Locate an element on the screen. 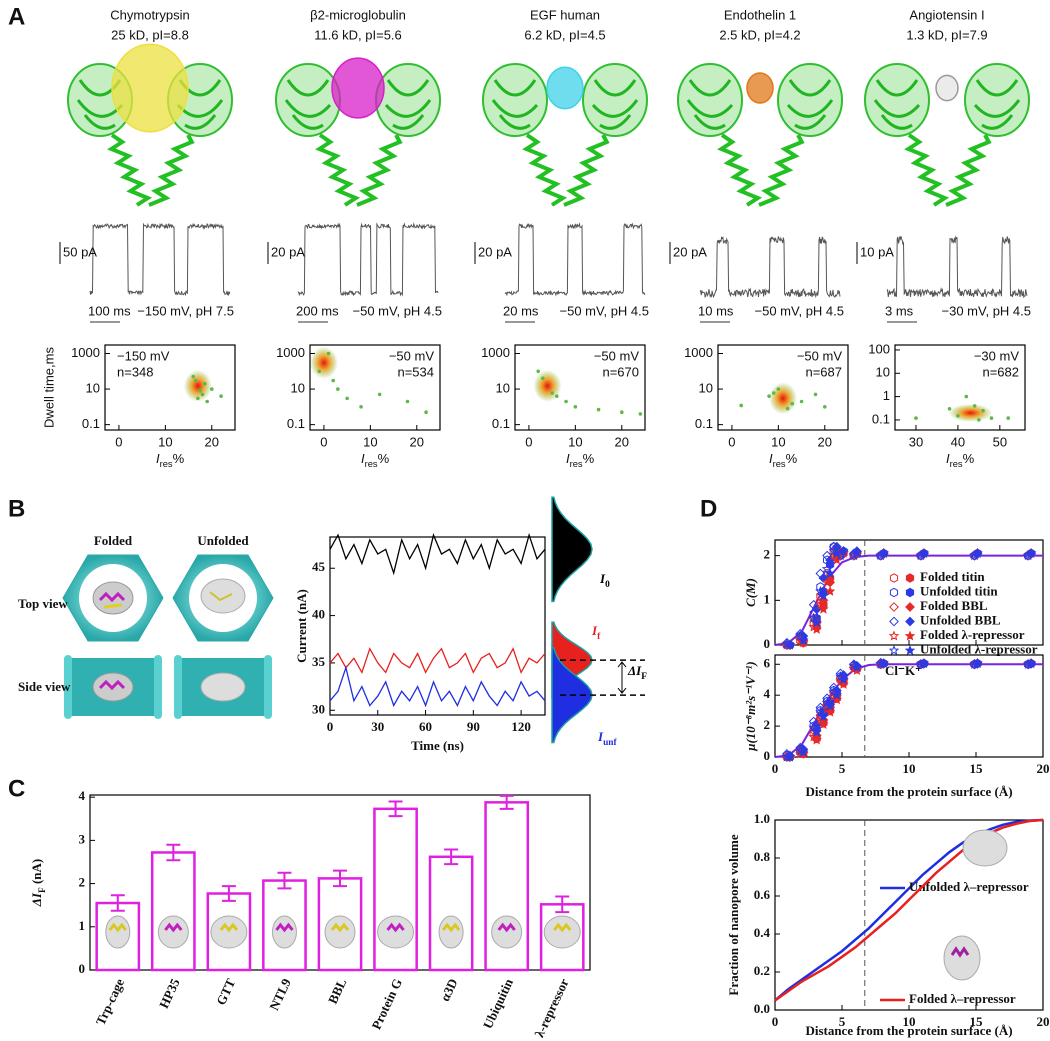 Image resolution: width=1050 pixels, height=1041 pixels. y-tick-label: 35 is located at coordinates (319, 661).